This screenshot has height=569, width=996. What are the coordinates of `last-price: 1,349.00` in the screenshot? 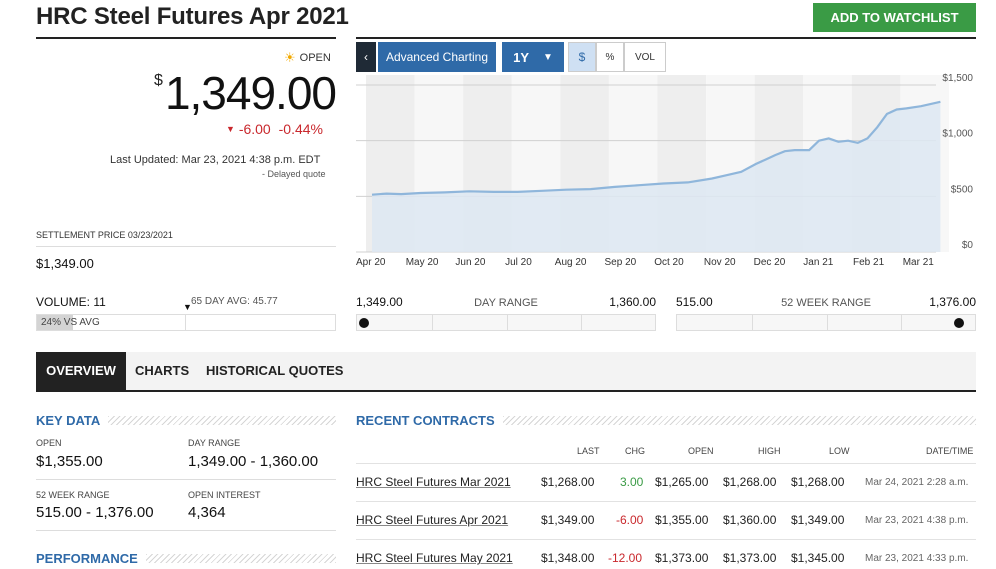 It's located at (250, 93).